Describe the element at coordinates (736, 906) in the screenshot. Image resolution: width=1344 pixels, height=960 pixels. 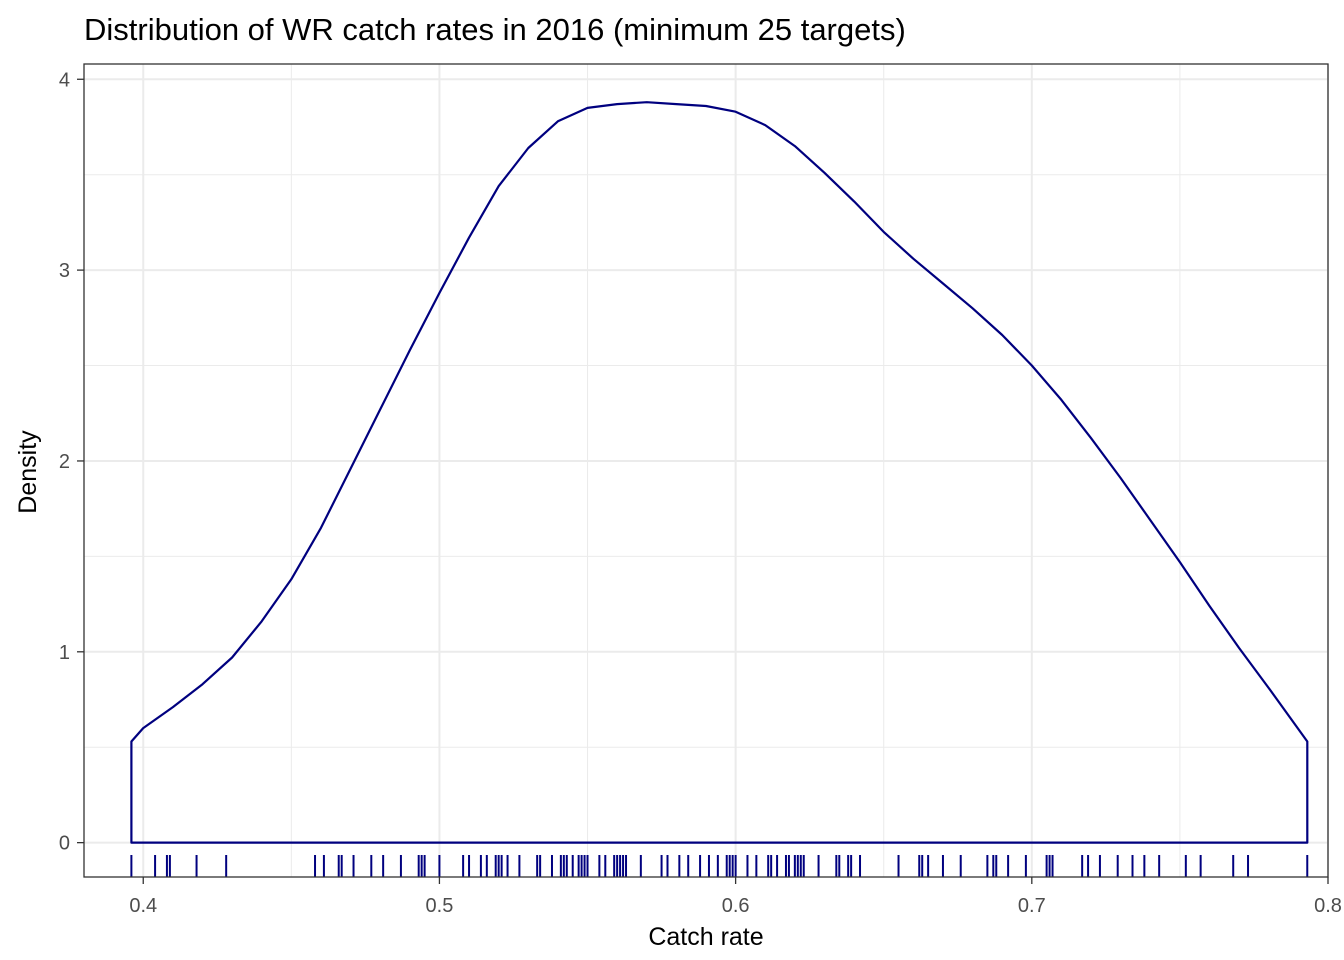
I see `x-tick-label: 0.6` at that location.